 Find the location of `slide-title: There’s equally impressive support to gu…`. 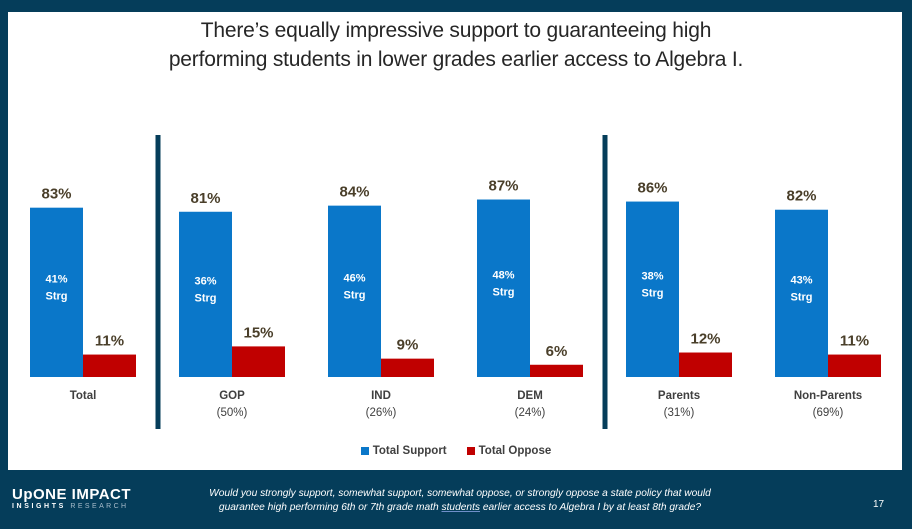

slide-title: There’s equally impressive support to gu… is located at coordinates (456, 45).